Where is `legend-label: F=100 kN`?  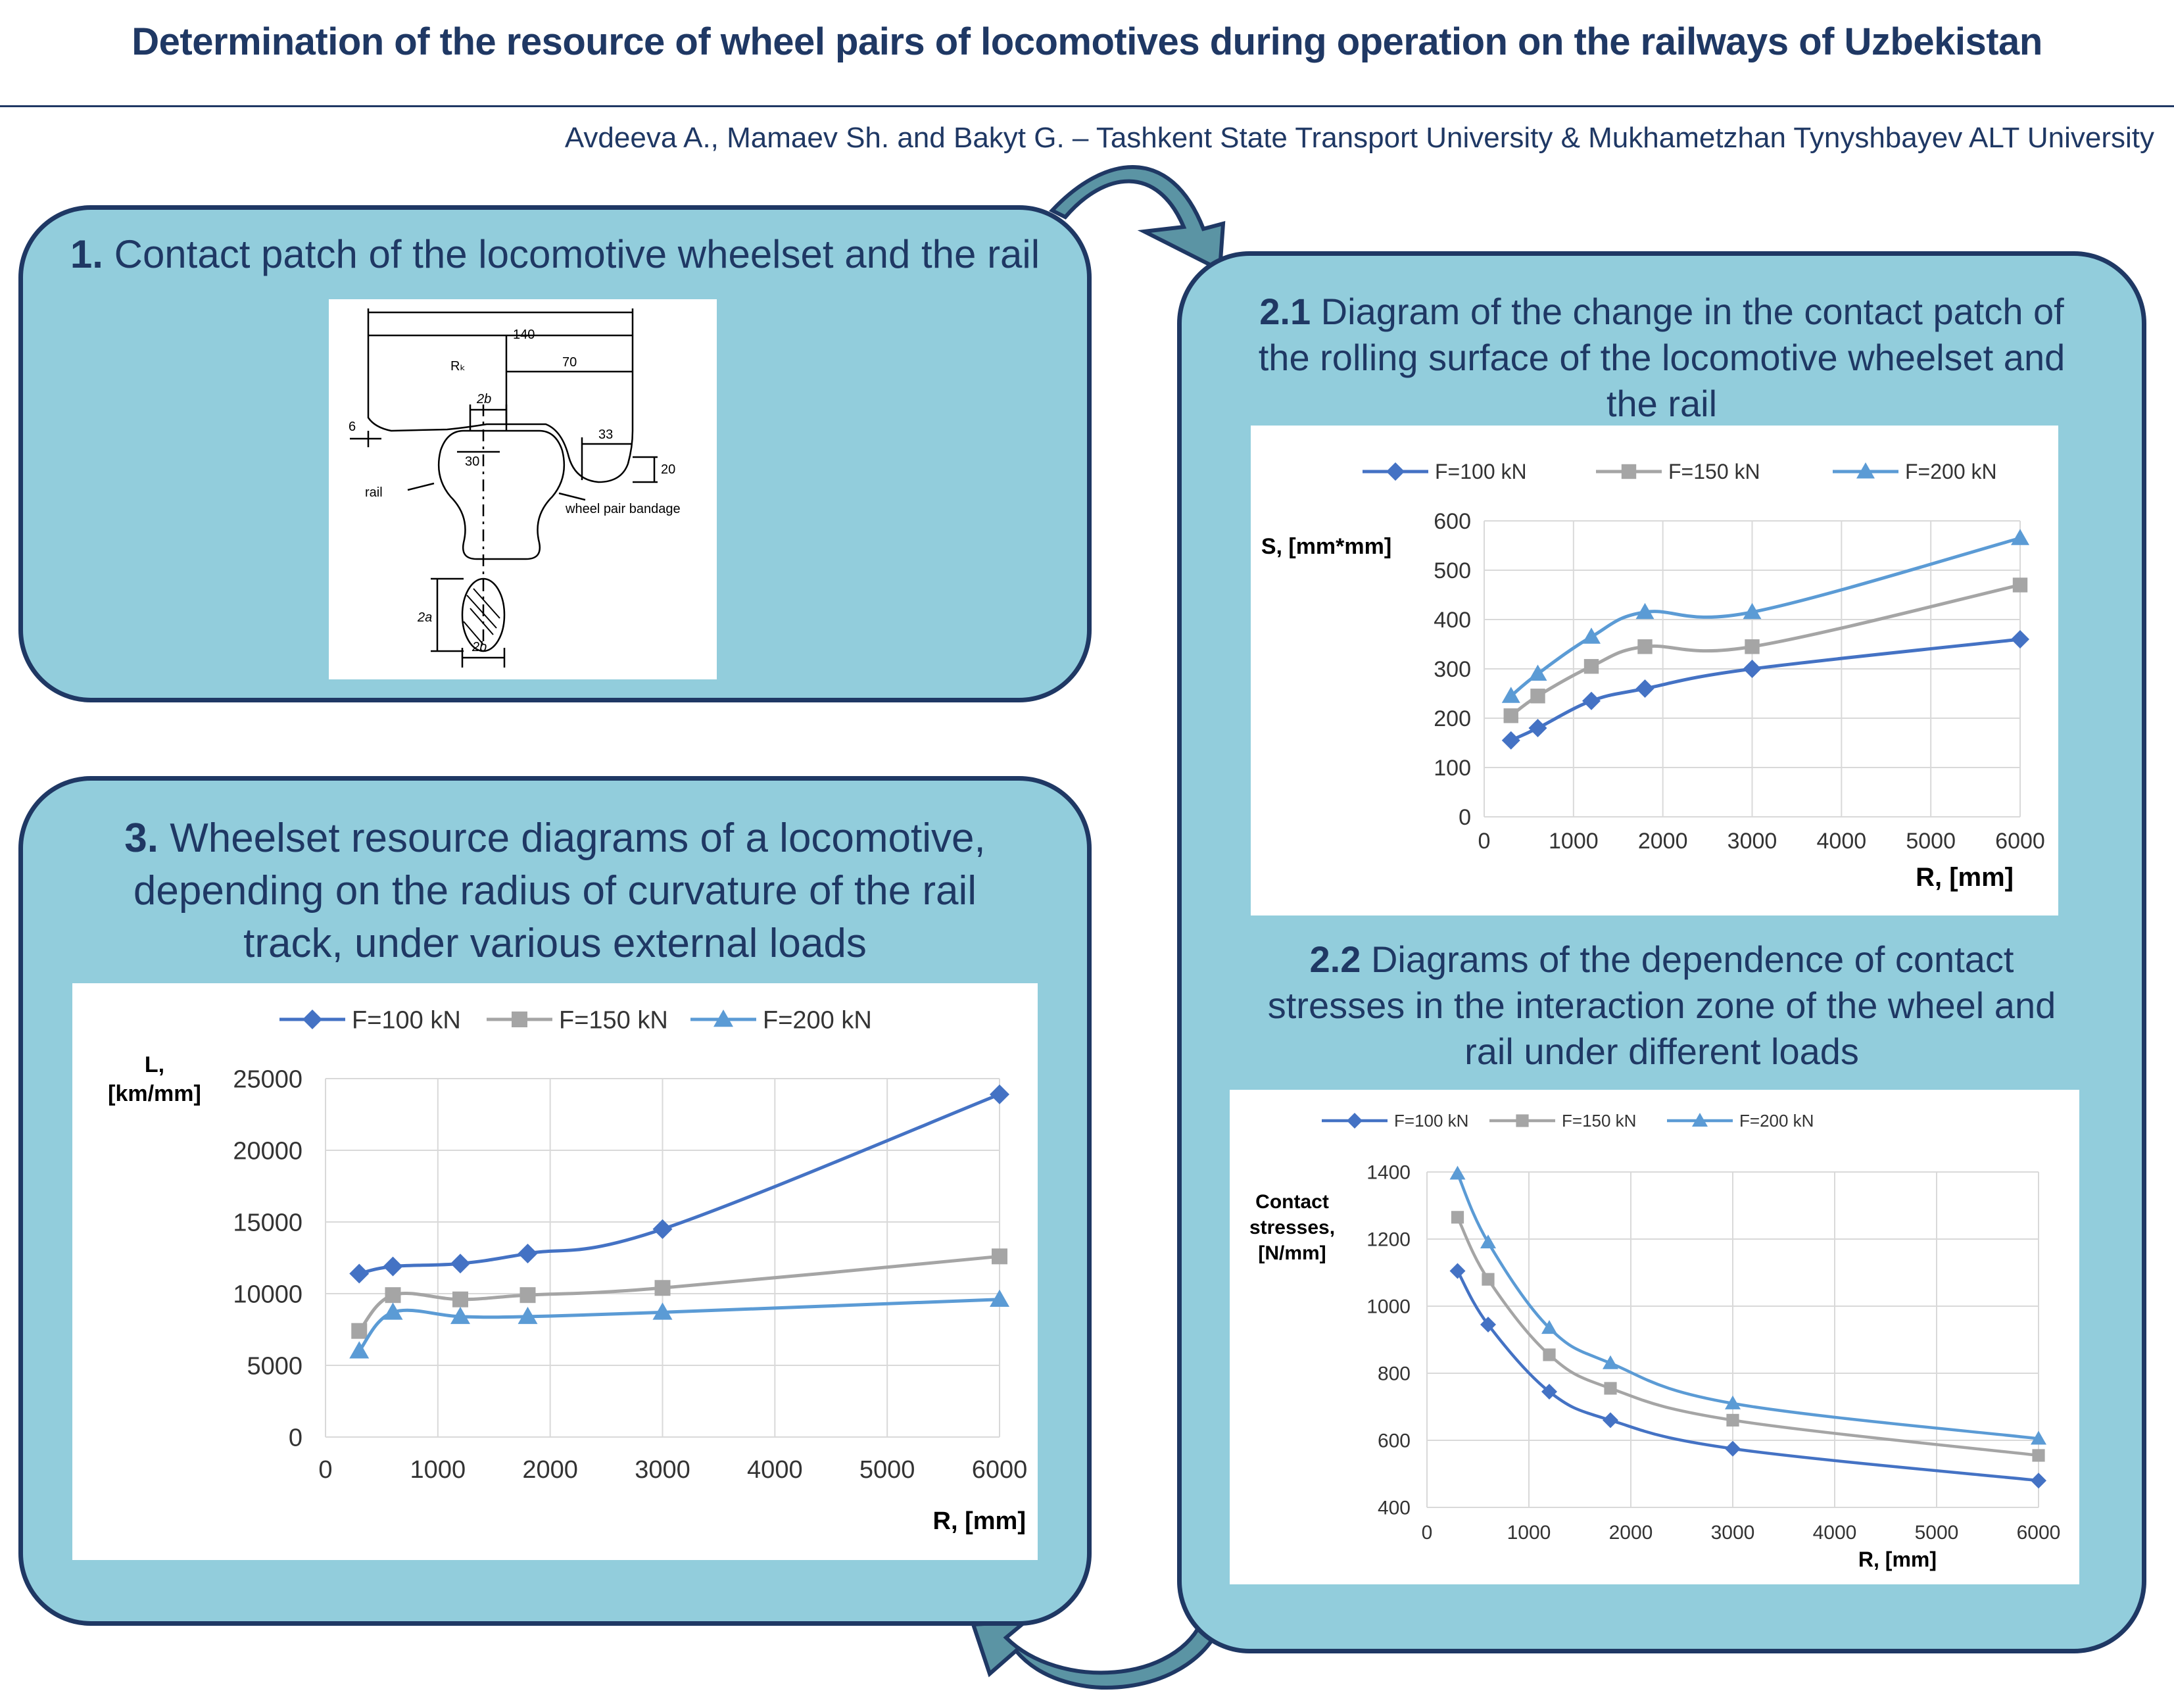 legend-label: F=100 kN is located at coordinates (406, 1020).